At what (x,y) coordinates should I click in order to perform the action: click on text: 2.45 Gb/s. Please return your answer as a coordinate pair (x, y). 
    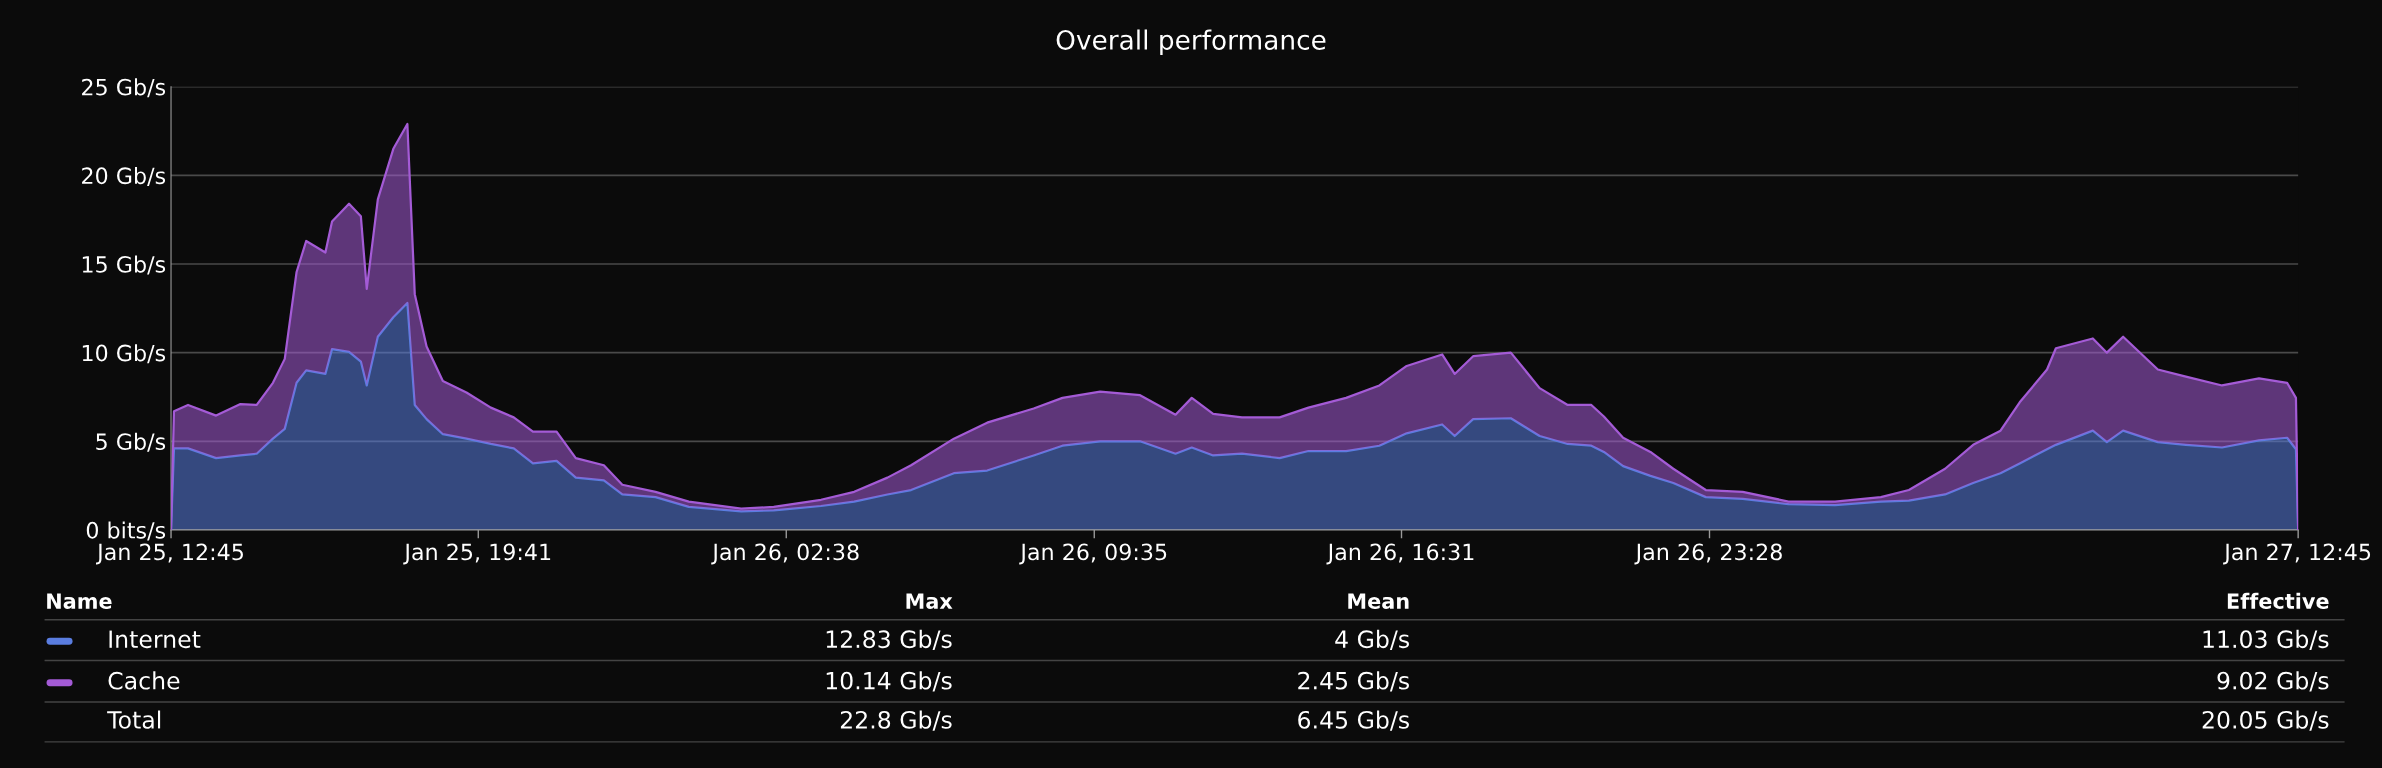
    Looking at the image, I should click on (1353, 681).